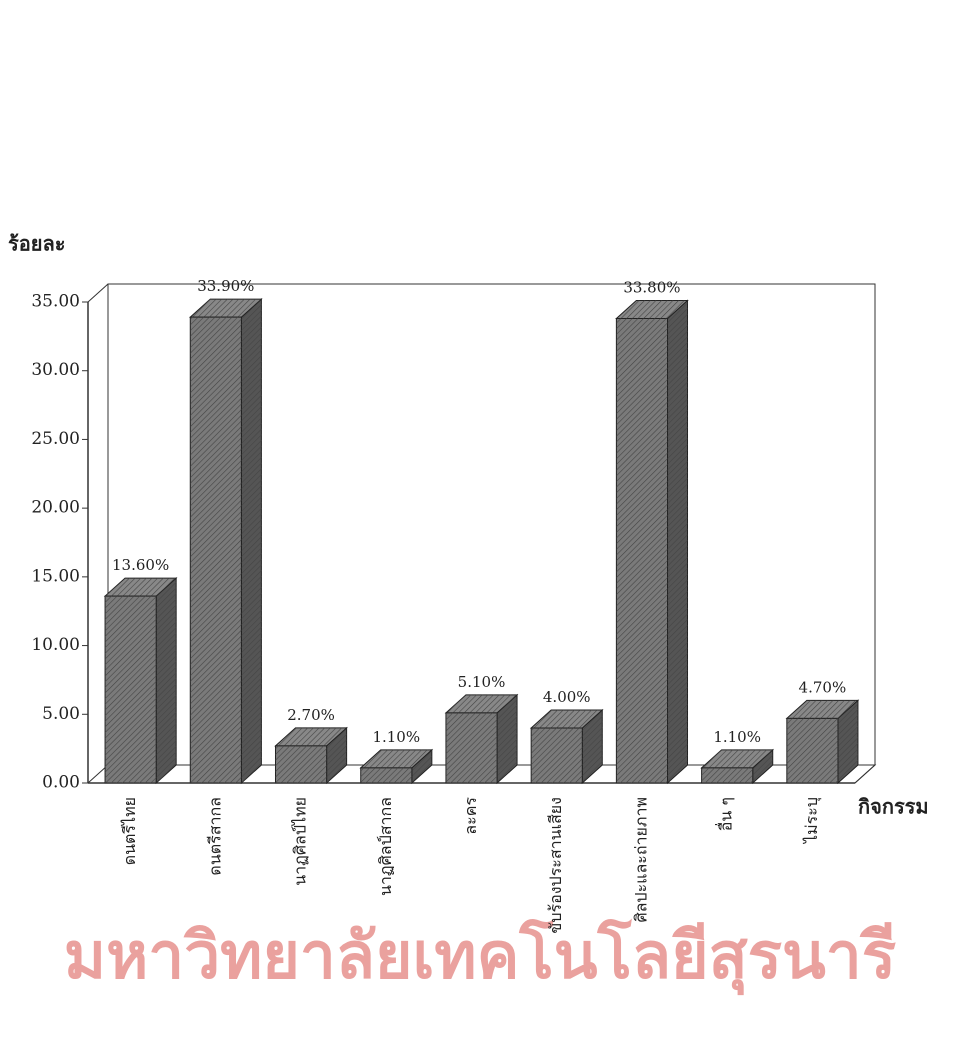 This screenshot has height=1043, width=959. Describe the element at coordinates (311, 715) in the screenshot. I see `value-label: 2.70%` at that location.